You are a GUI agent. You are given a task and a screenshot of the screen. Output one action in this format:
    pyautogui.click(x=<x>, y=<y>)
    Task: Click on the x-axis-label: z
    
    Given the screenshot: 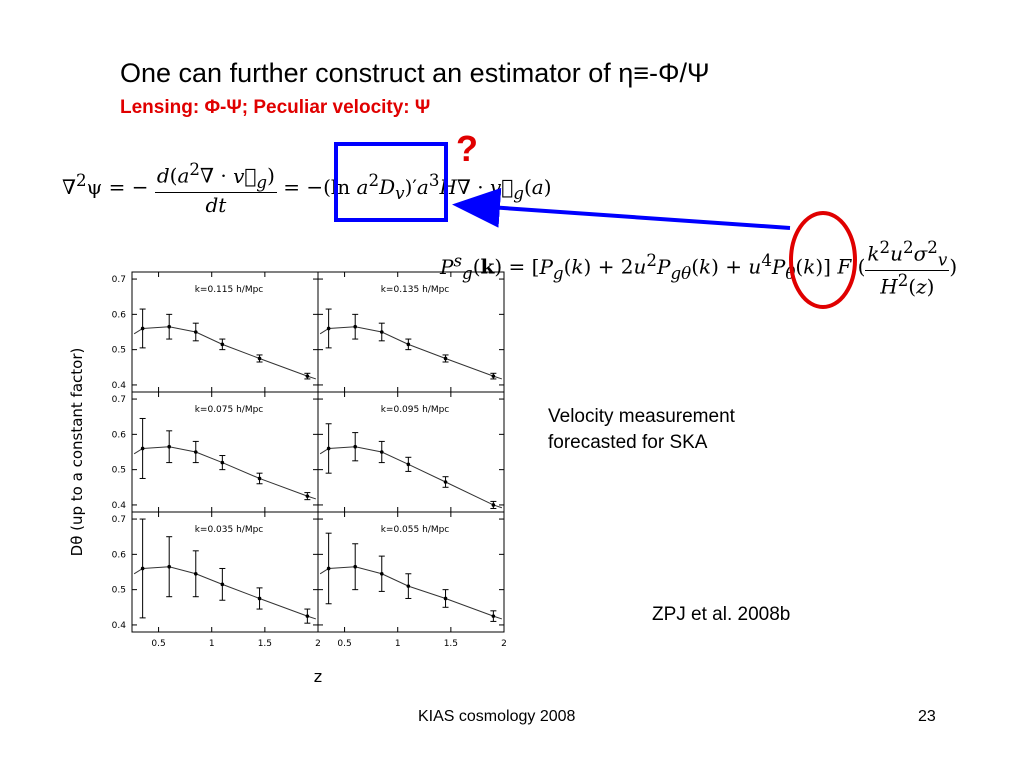 What is the action you would take?
    pyautogui.click(x=318, y=676)
    